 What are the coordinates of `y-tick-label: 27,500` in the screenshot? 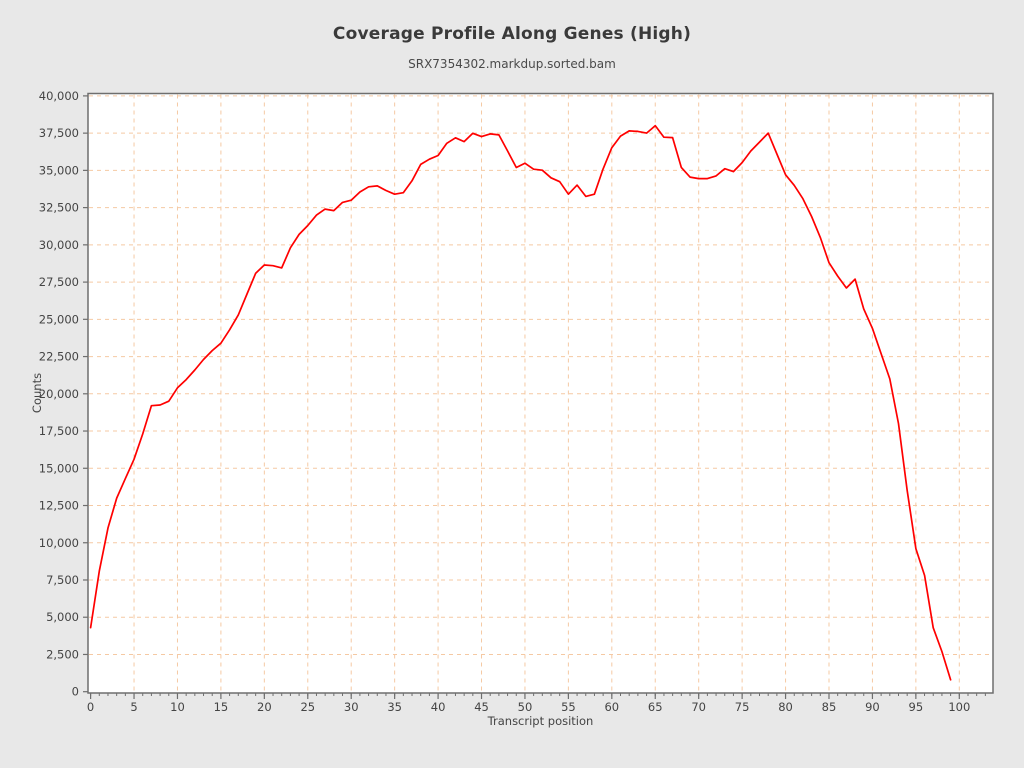 It's located at (59, 282).